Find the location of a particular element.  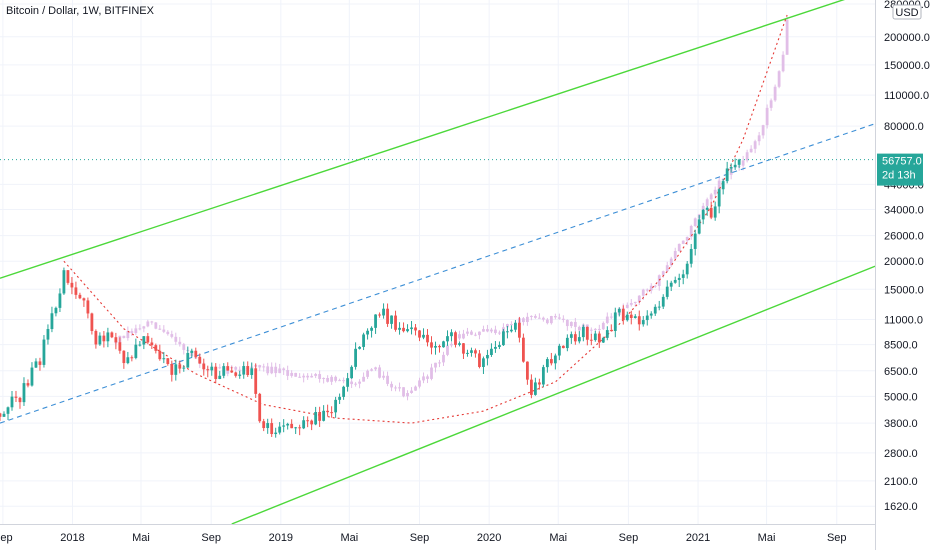

currency-badge: USD is located at coordinates (907, 12).